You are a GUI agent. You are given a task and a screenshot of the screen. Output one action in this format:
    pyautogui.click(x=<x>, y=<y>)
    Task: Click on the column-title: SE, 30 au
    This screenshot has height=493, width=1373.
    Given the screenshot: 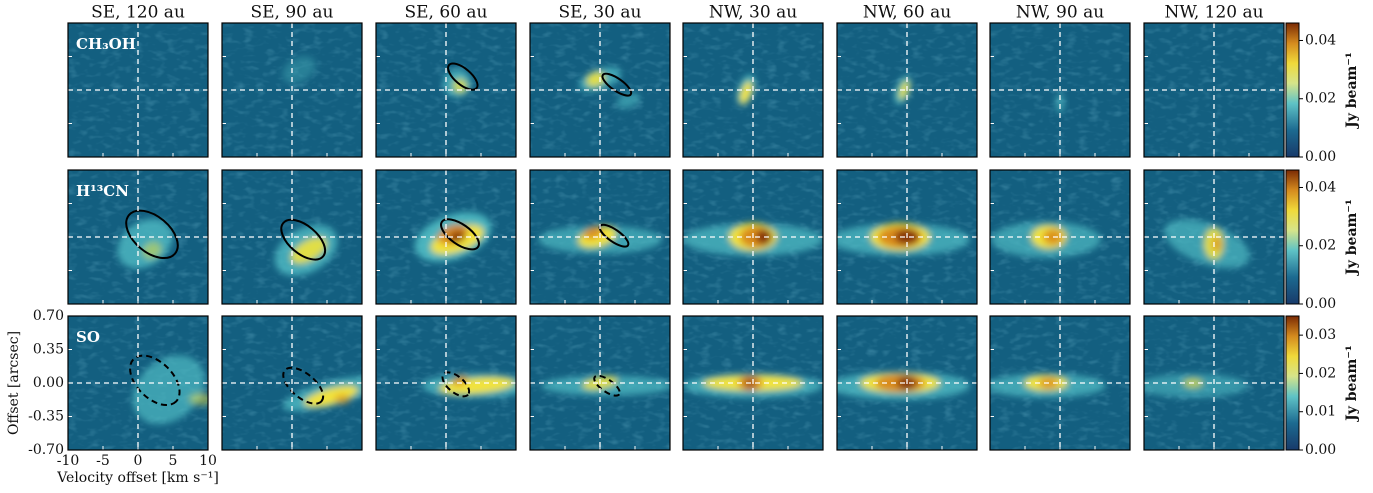 What is the action you would take?
    pyautogui.click(x=600, y=13)
    